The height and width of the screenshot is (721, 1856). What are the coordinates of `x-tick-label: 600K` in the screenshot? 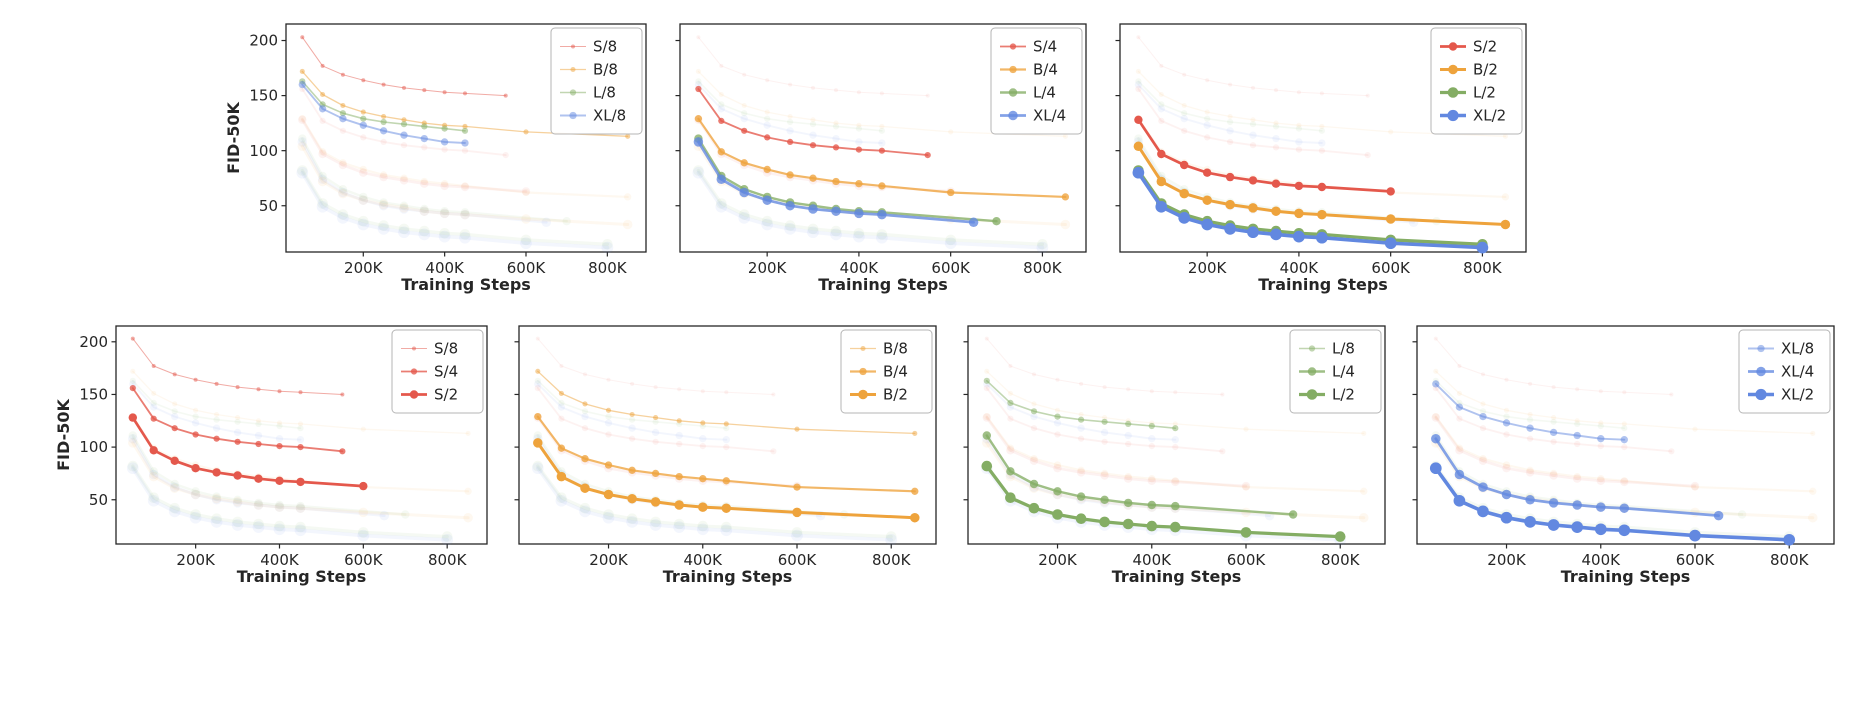 It's located at (527, 268).